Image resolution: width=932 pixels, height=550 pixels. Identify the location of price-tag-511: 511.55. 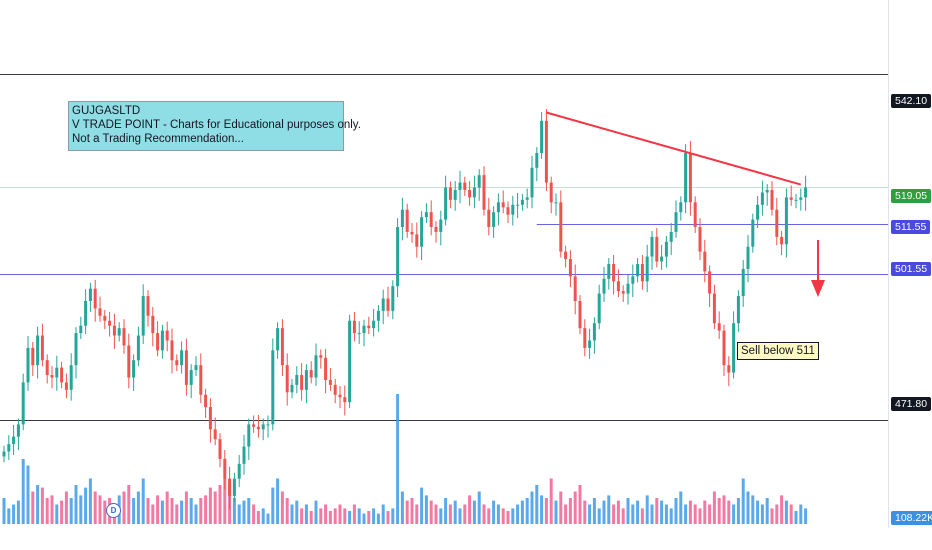
(911, 227).